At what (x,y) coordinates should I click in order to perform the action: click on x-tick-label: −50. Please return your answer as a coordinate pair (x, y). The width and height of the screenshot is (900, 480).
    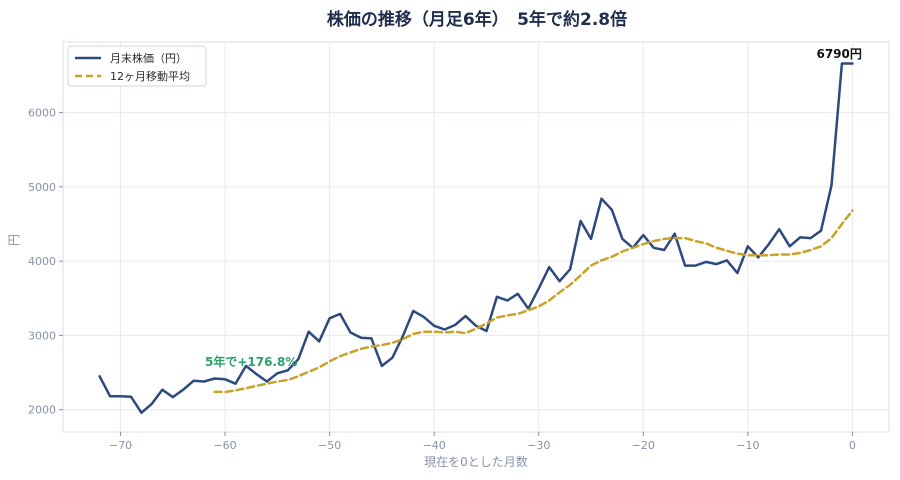
    Looking at the image, I should click on (329, 445).